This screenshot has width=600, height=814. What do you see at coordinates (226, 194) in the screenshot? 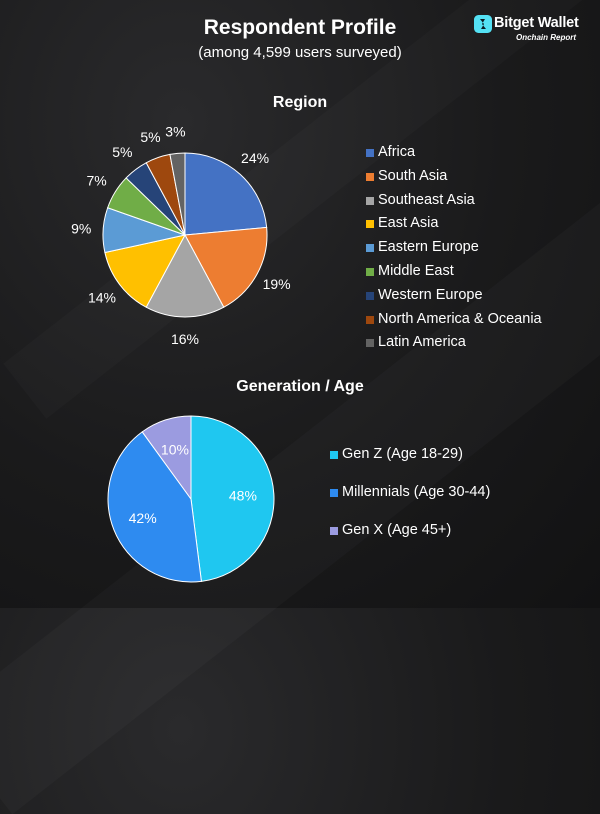
I see `region-slice-africa` at bounding box center [226, 194].